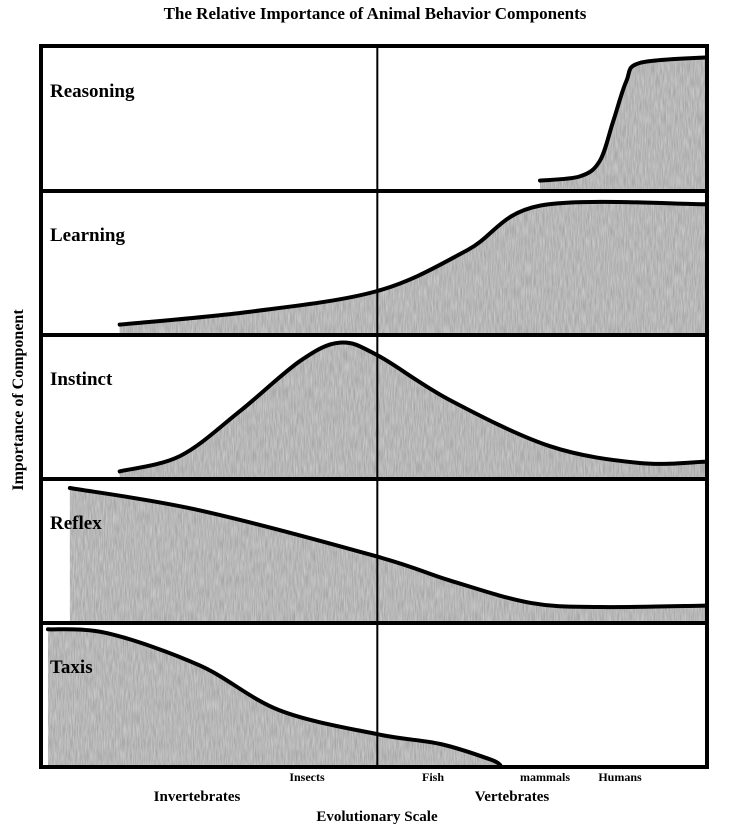  Describe the element at coordinates (512, 797) in the screenshot. I see `x-group-label: Vertebrates` at that location.